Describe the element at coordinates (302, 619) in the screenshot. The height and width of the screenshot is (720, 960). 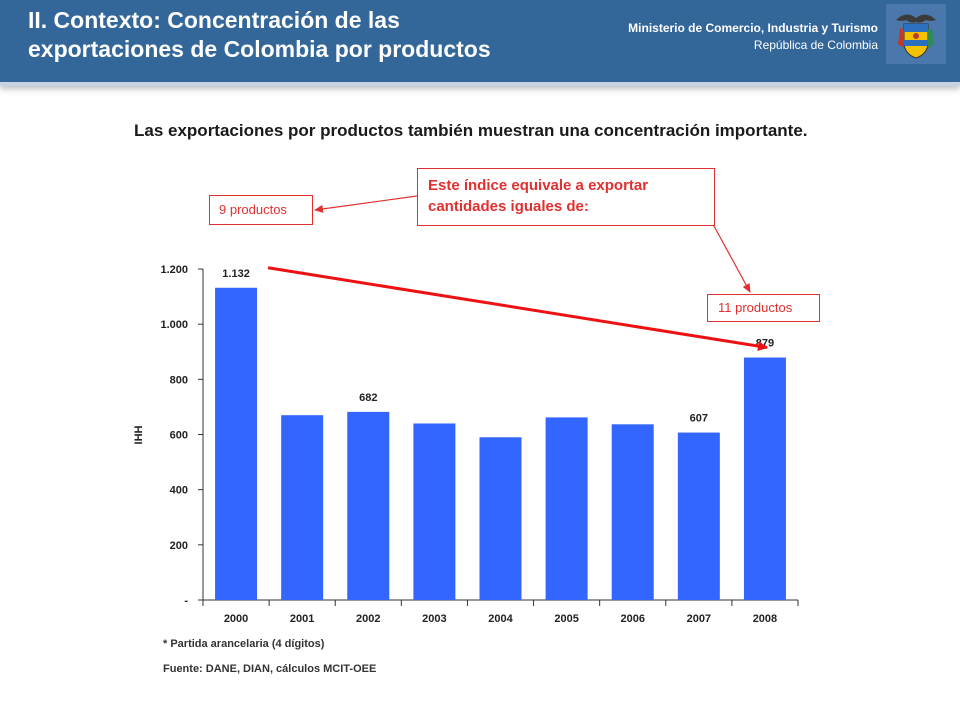
I see `x-tick-label: 2001` at that location.